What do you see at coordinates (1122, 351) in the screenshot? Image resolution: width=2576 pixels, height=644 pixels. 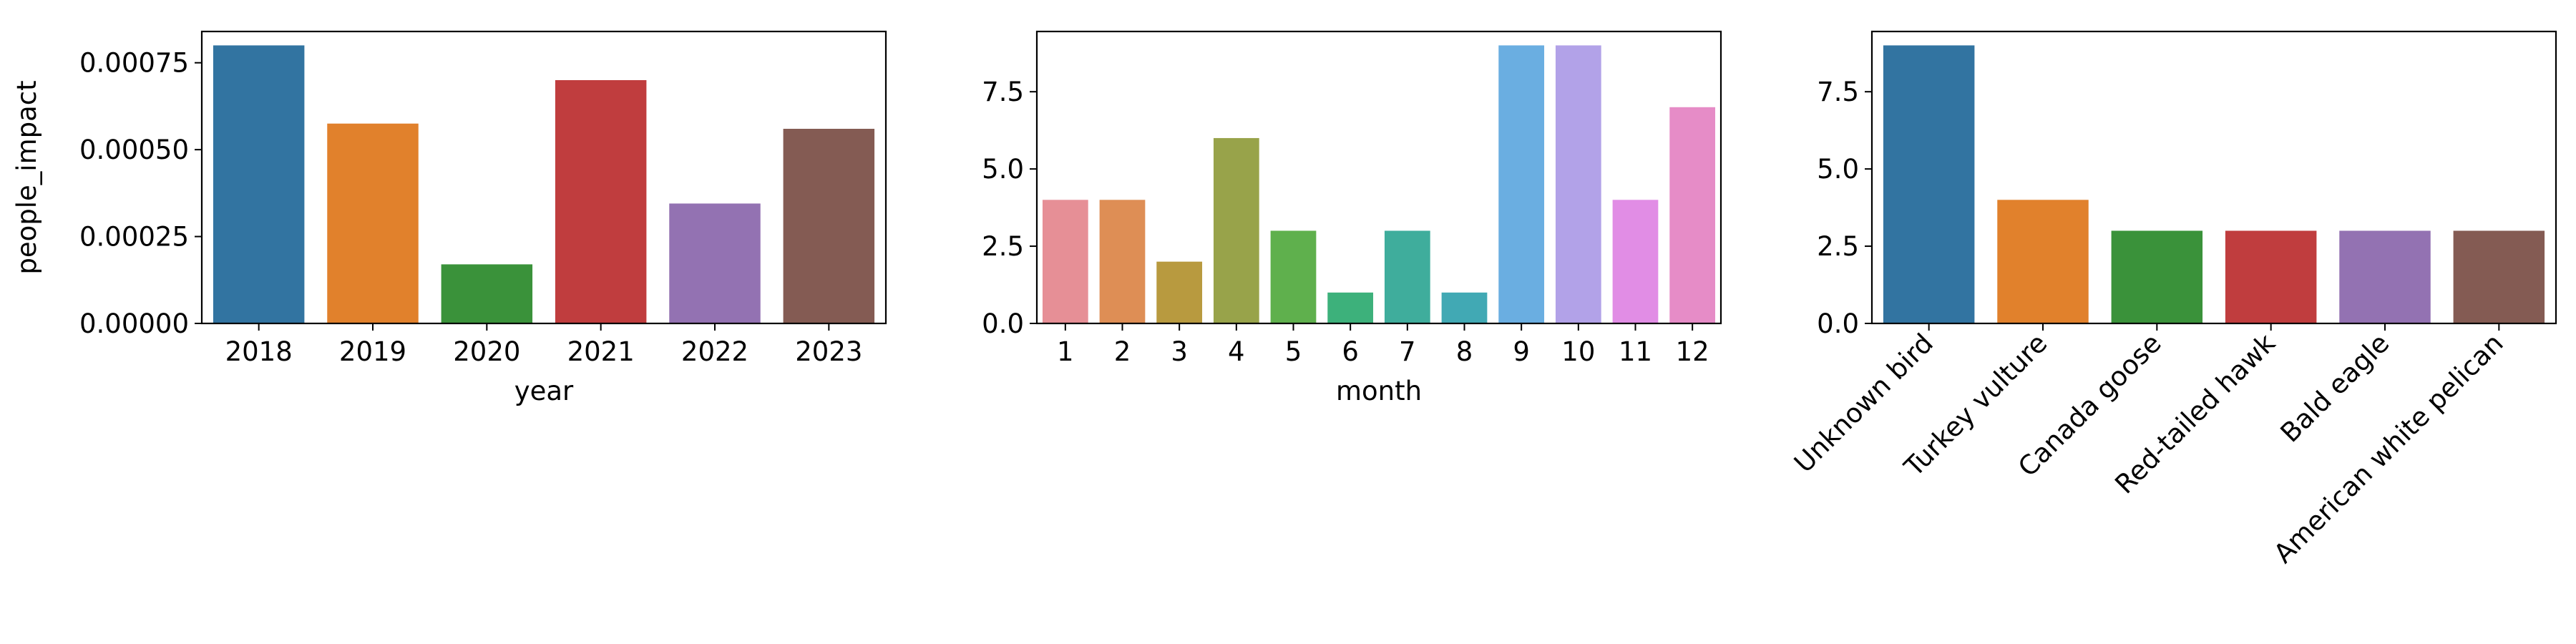 I see `month-xtick-label: 2` at bounding box center [1122, 351].